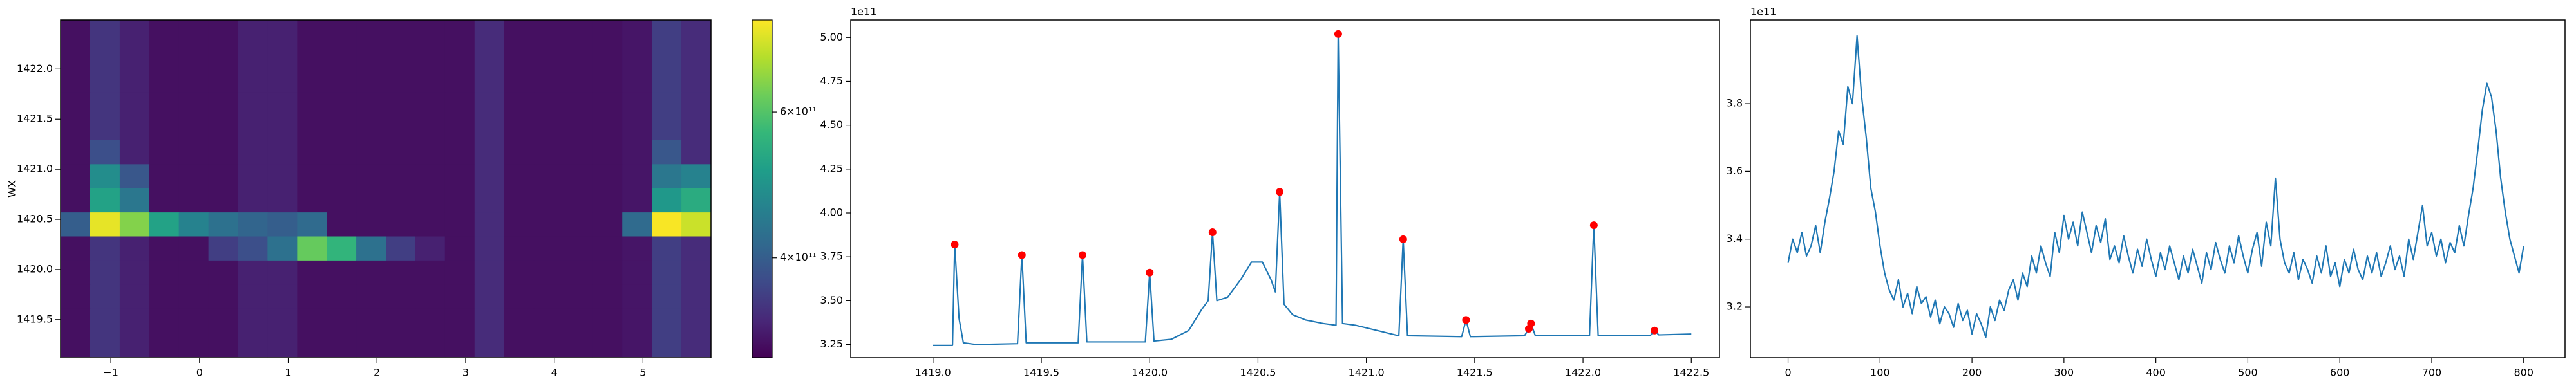  I want to click on x-tick-label: 1420.0, so click(1150, 373).